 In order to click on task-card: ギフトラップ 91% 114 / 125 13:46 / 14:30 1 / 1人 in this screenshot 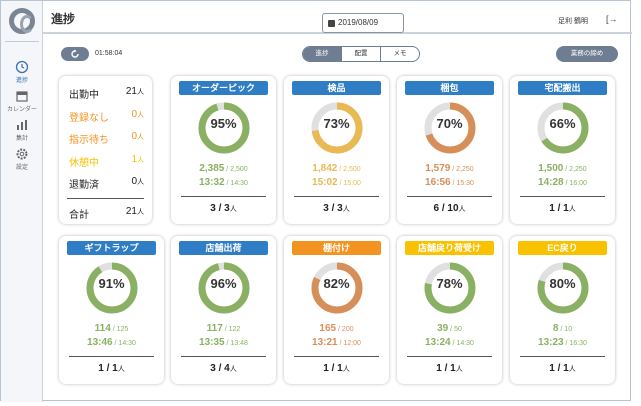, I will do `click(111, 310)`.